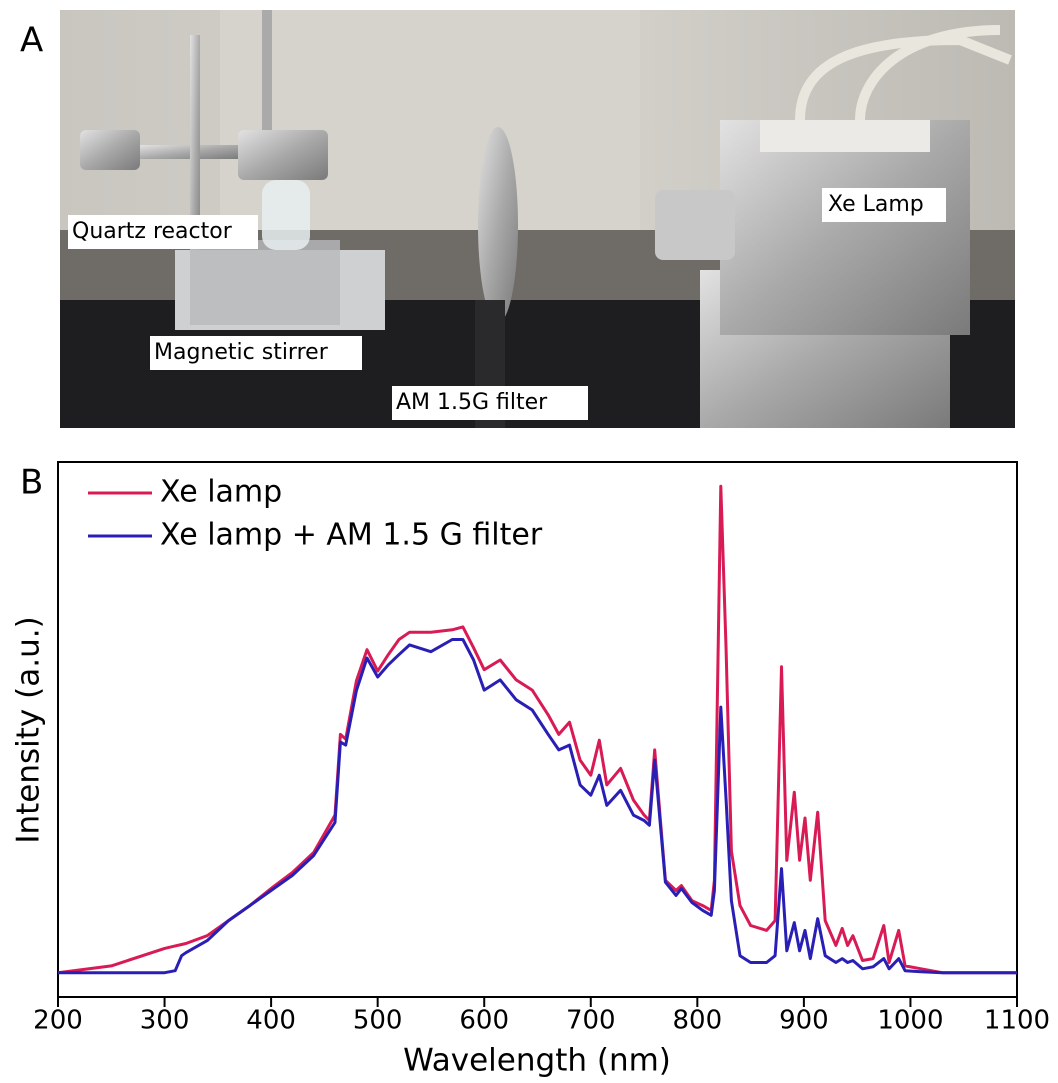 This screenshot has height=1083, width=1058. What do you see at coordinates (876, 204) in the screenshot?
I see `photo-annotation: Xe Lamp` at bounding box center [876, 204].